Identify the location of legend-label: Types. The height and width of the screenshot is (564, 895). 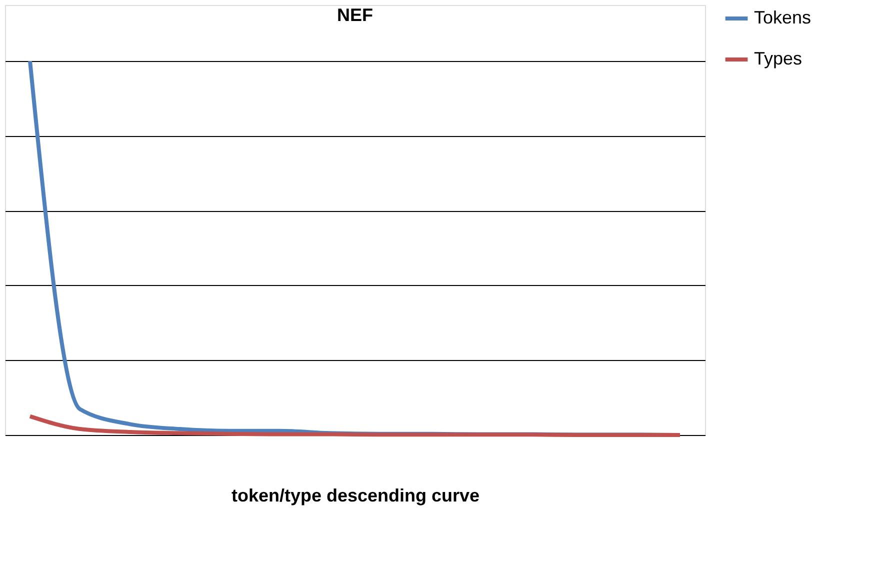
(778, 58).